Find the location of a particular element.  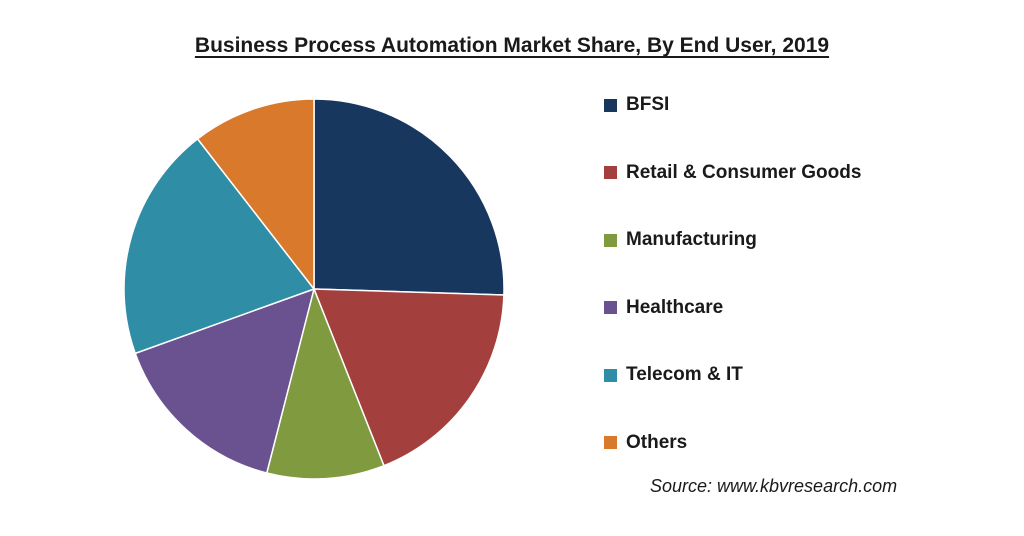

legend-label: Telecom & IT is located at coordinates (684, 374).